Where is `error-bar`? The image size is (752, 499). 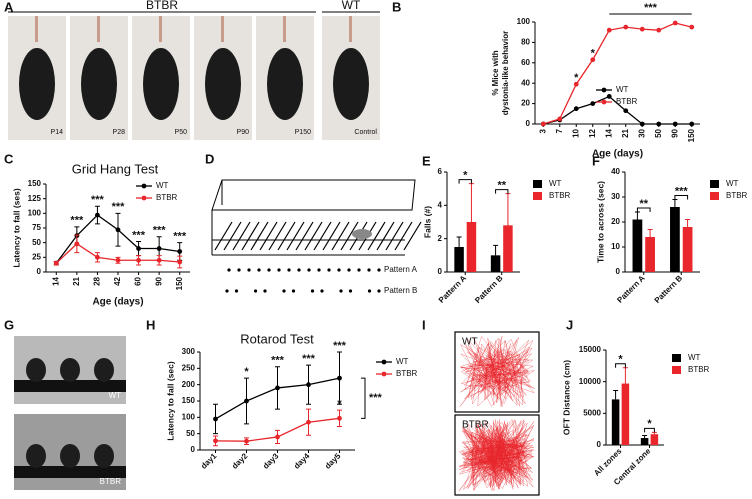 error-bar is located at coordinates (616, 395).